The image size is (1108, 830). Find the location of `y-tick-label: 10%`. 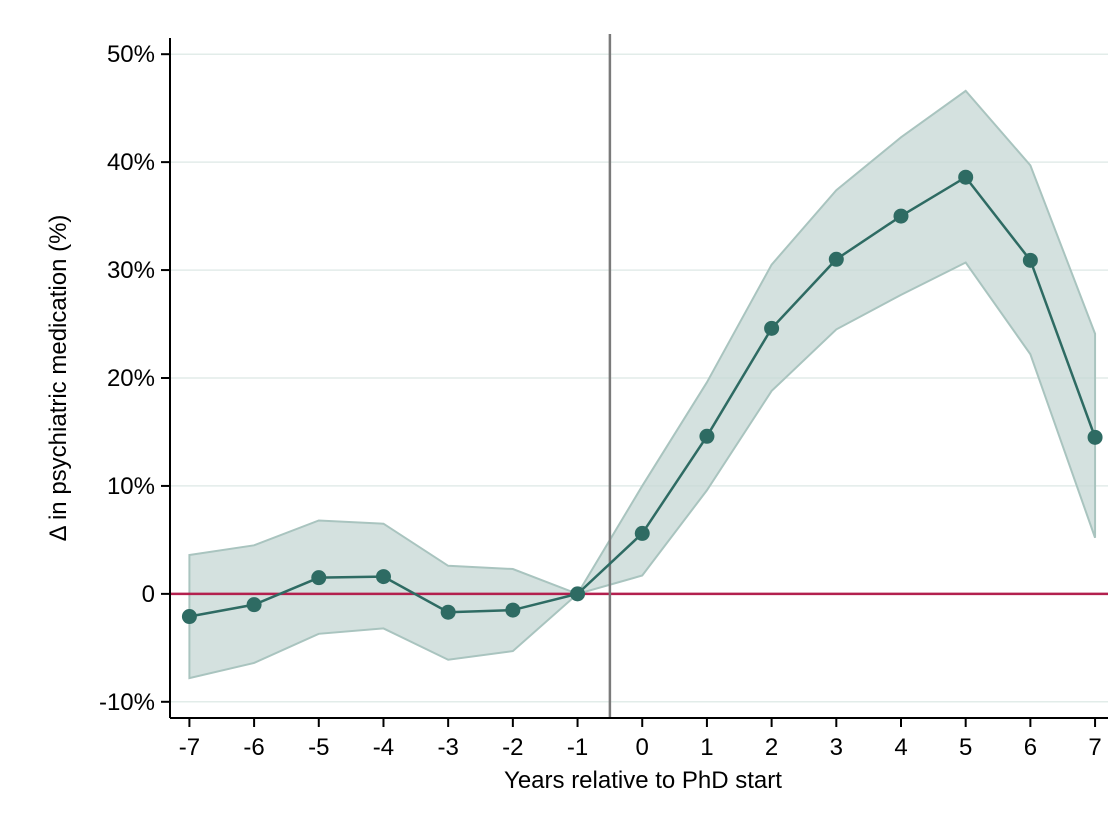

y-tick-label: 10% is located at coordinates (131, 486).